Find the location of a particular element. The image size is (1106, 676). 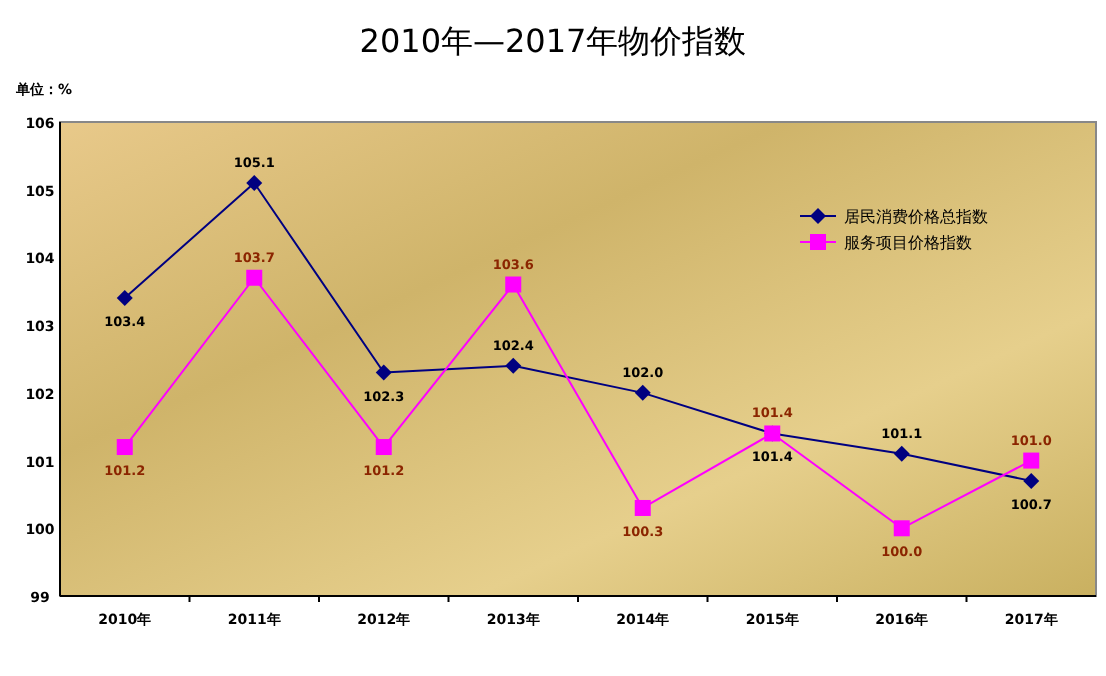

legend-label: 服务项目价格指数 is located at coordinates (908, 243).